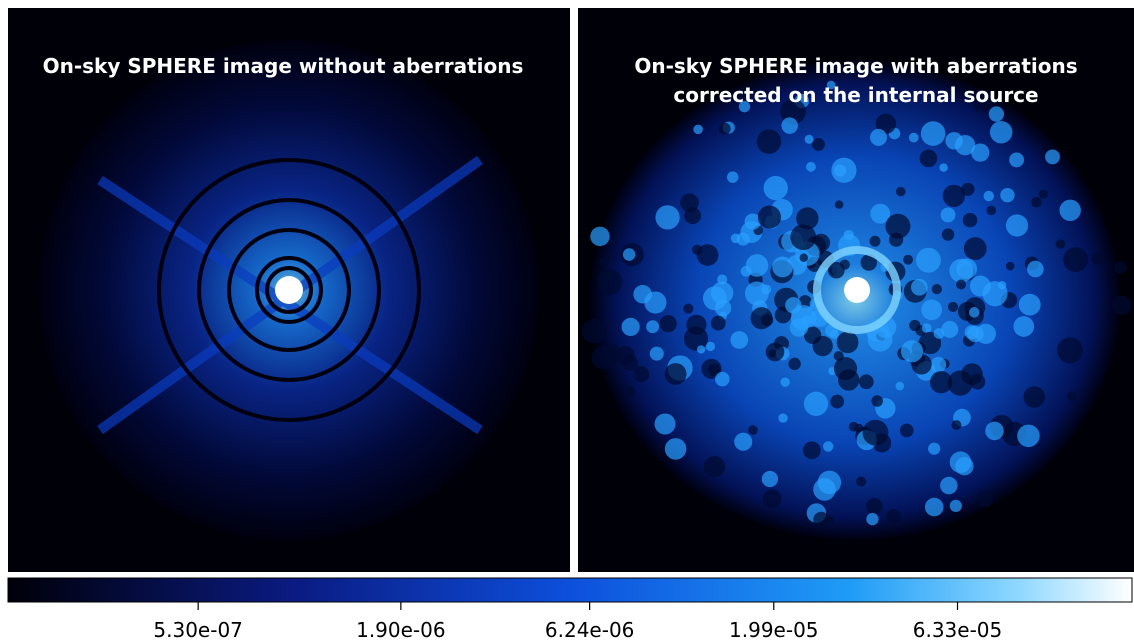 The width and height of the screenshot is (1134, 642). I want to click on tick-label: 5.30e-07, so click(198, 630).